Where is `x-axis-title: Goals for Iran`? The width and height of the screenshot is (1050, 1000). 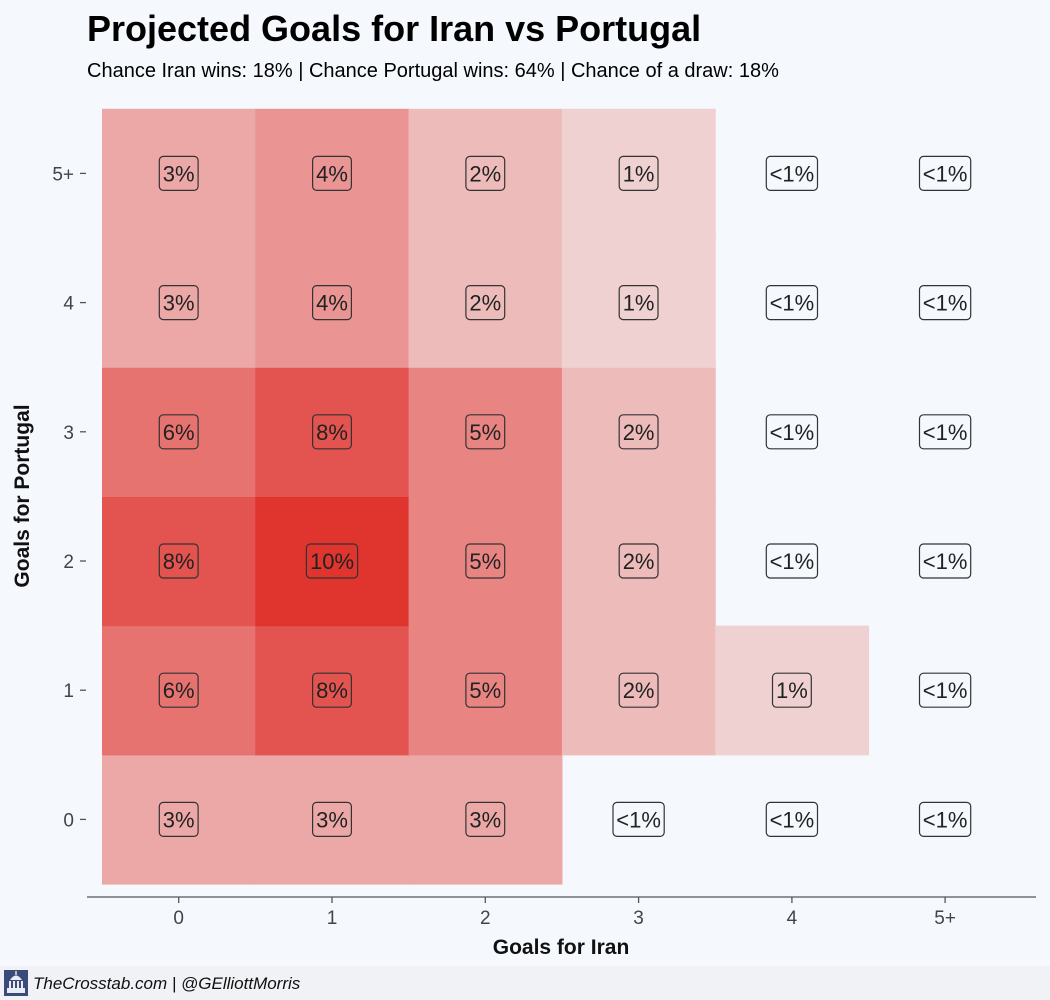 x-axis-title: Goals for Iran is located at coordinates (561, 947).